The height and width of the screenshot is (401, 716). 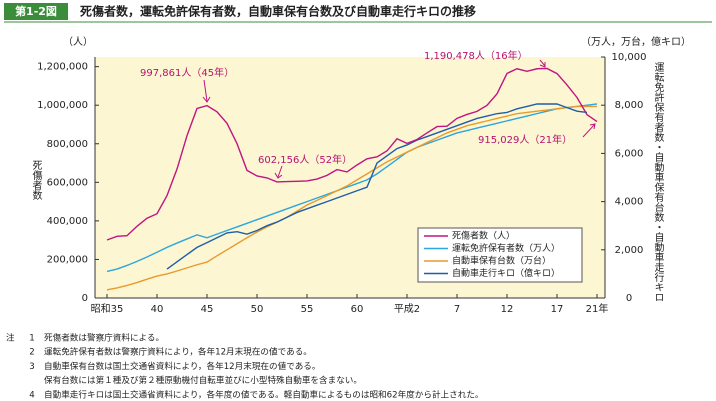 I want to click on legend-label: 運転免許保有者数（万人）, so click(x=506, y=248).